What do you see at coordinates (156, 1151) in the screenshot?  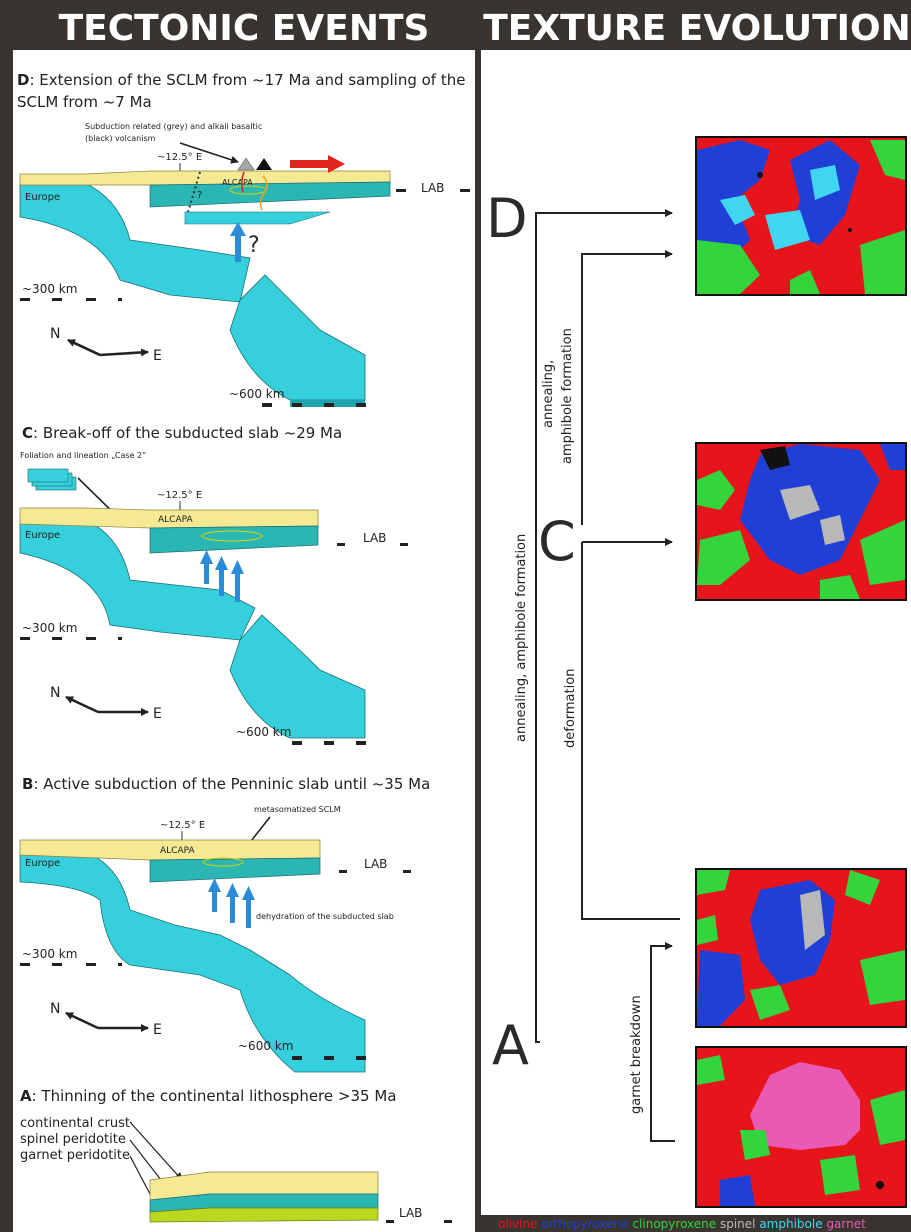 I see `panel-a-crust-pointer` at bounding box center [156, 1151].